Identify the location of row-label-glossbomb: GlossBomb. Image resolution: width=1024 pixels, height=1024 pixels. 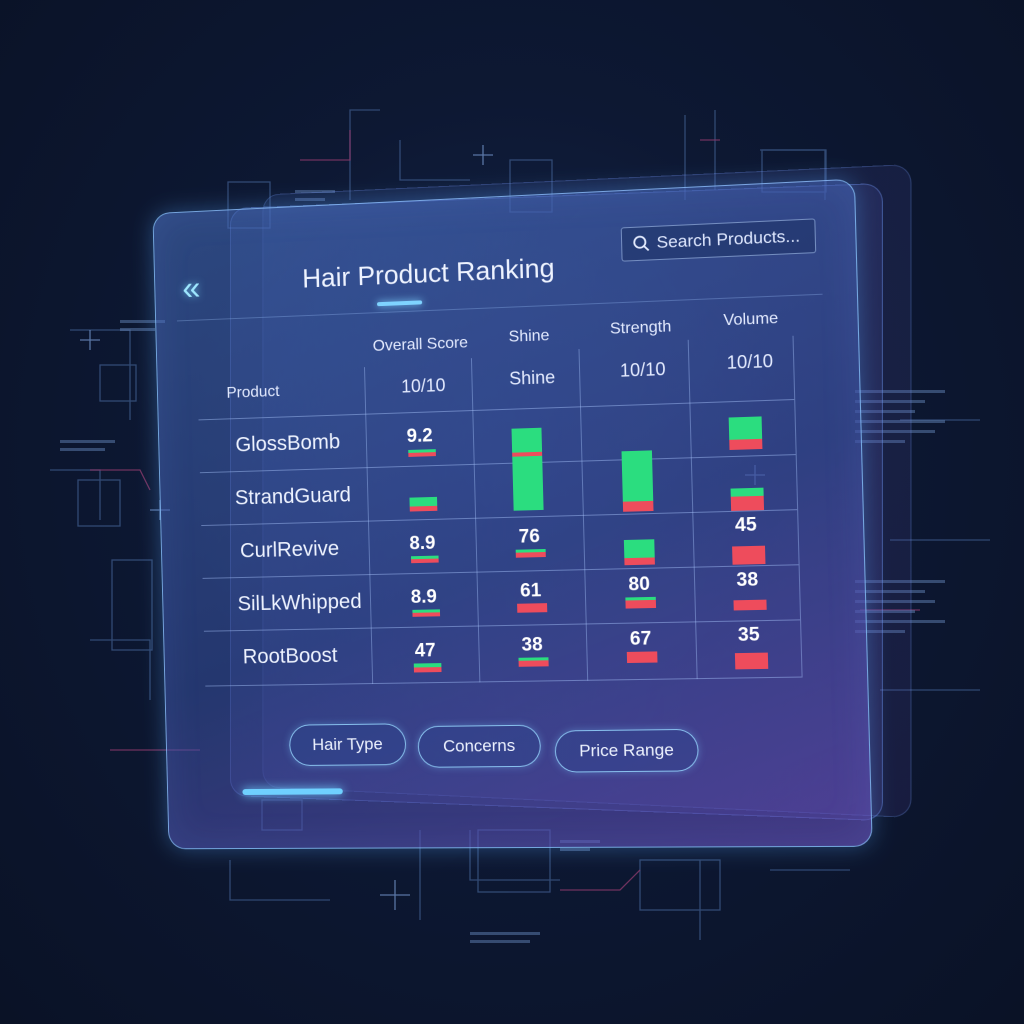
(287, 443).